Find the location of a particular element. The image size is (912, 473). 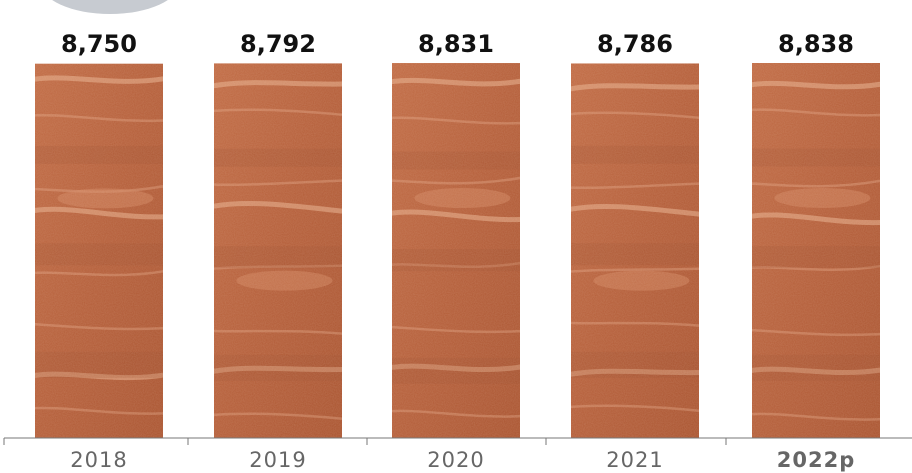

value-label-2021: 8,786 is located at coordinates (635, 44).